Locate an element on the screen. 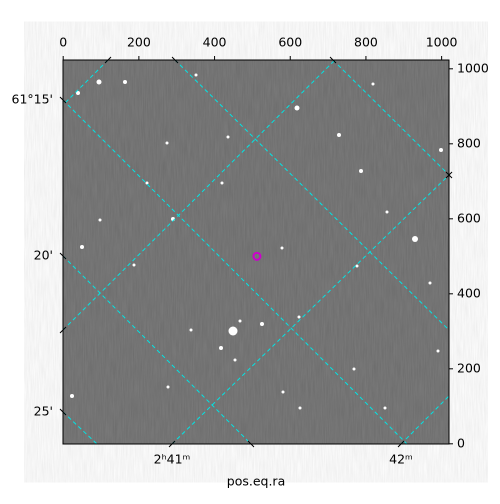 Image resolution: width=500 pixels, height=504 pixels. x-tick-label: 800 is located at coordinates (366, 42).